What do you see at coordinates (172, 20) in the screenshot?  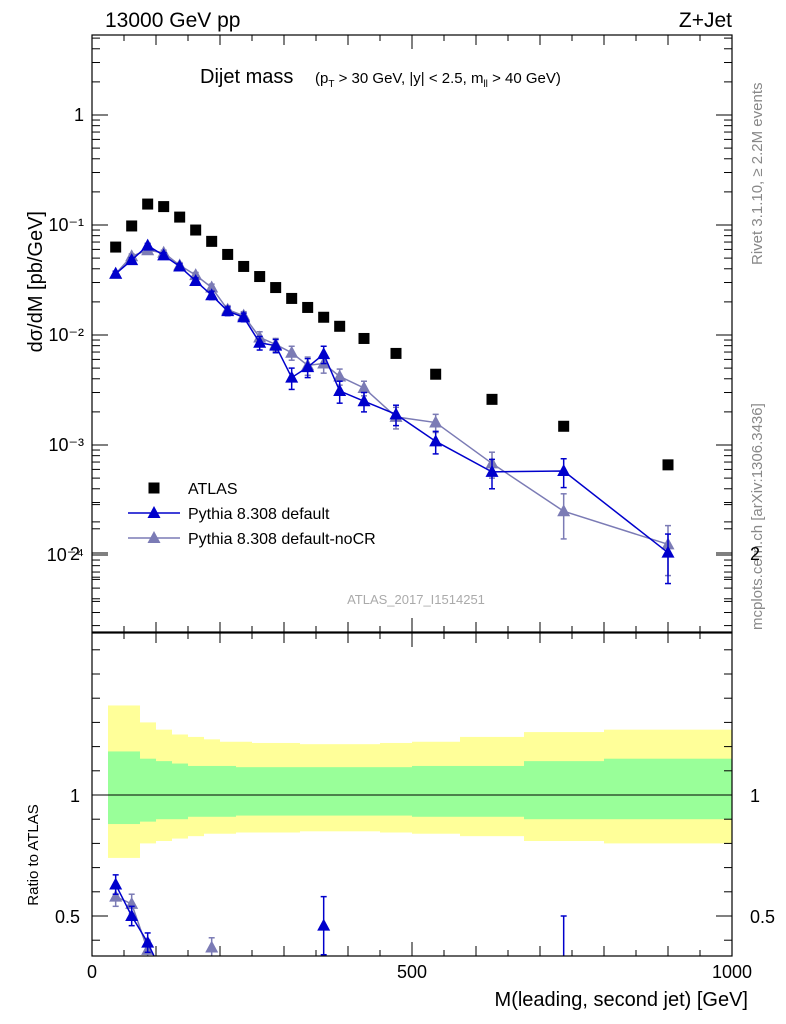 I see `energy-label: 13000 GeV pp` at bounding box center [172, 20].